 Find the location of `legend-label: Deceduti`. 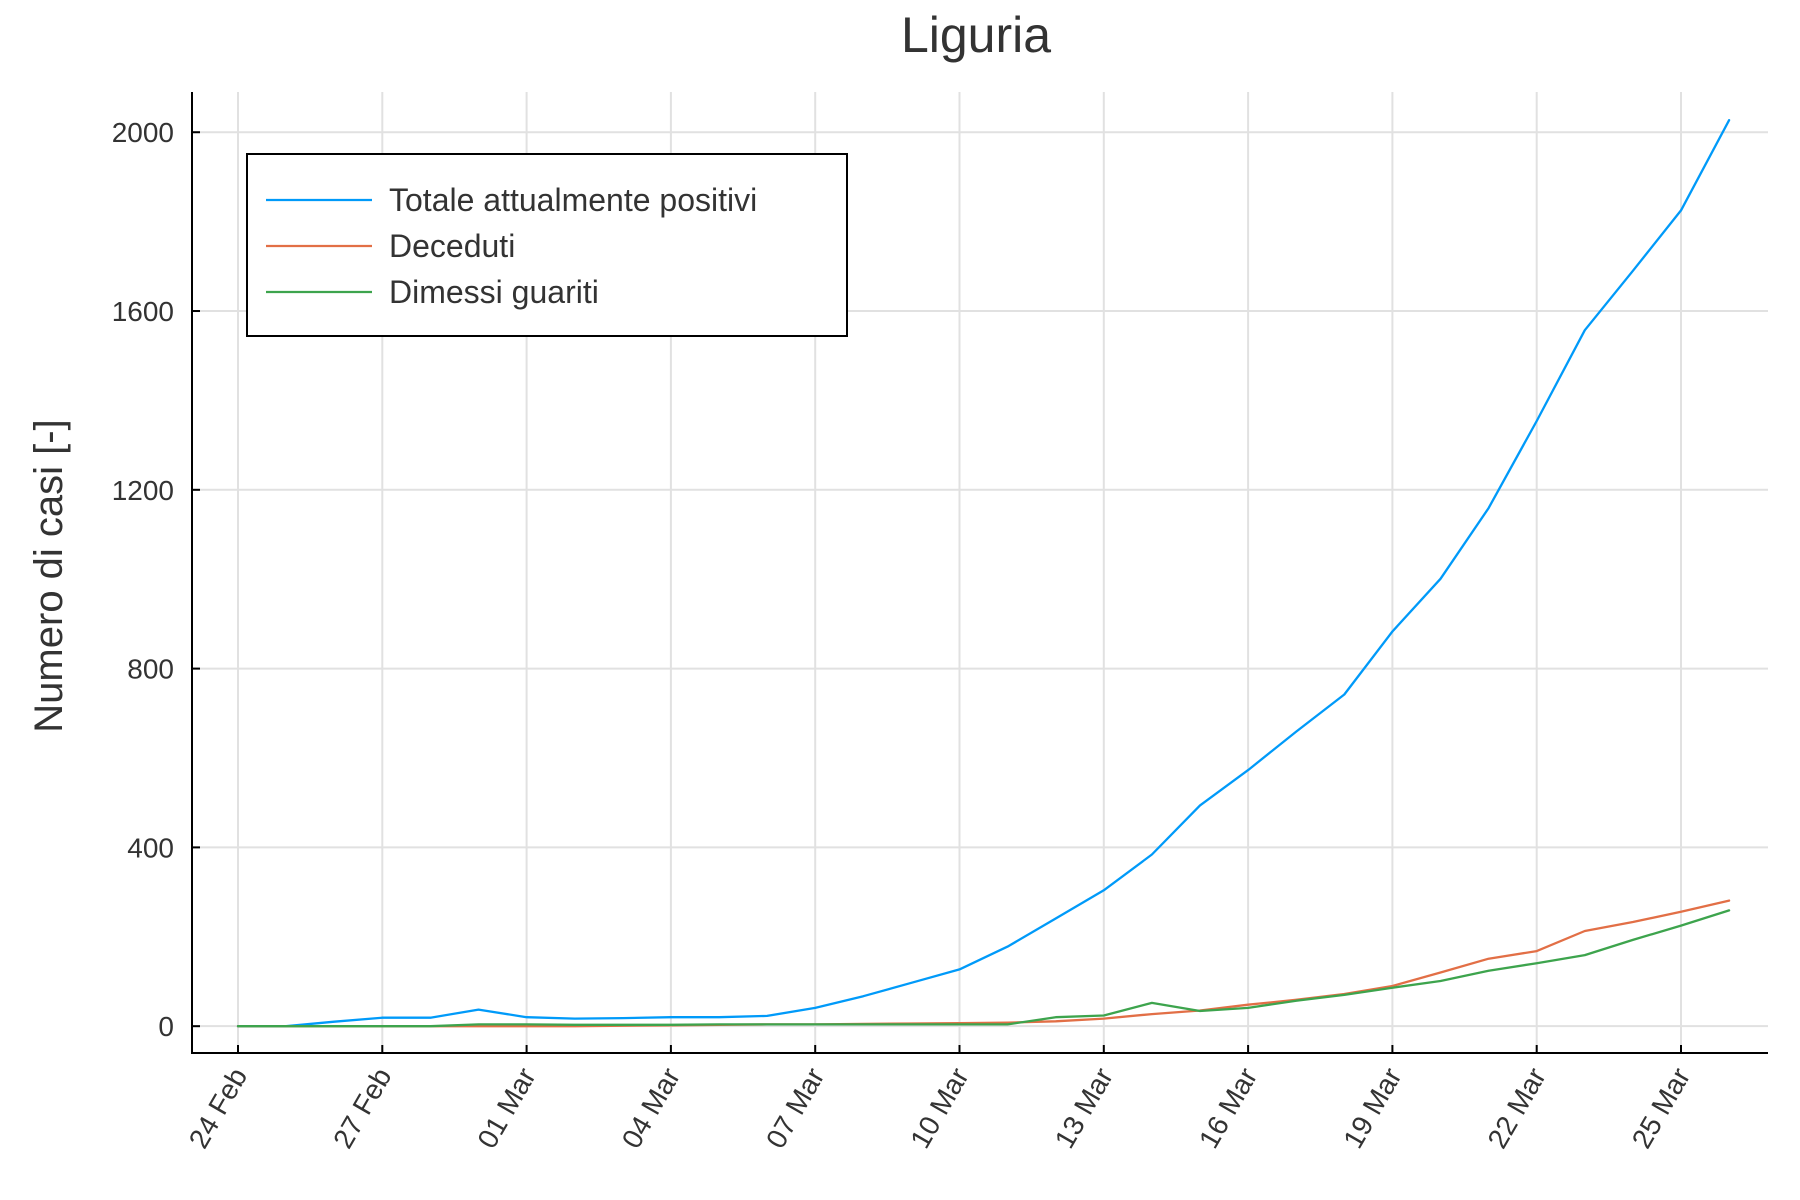

legend-label: Deceduti is located at coordinates (452, 246).